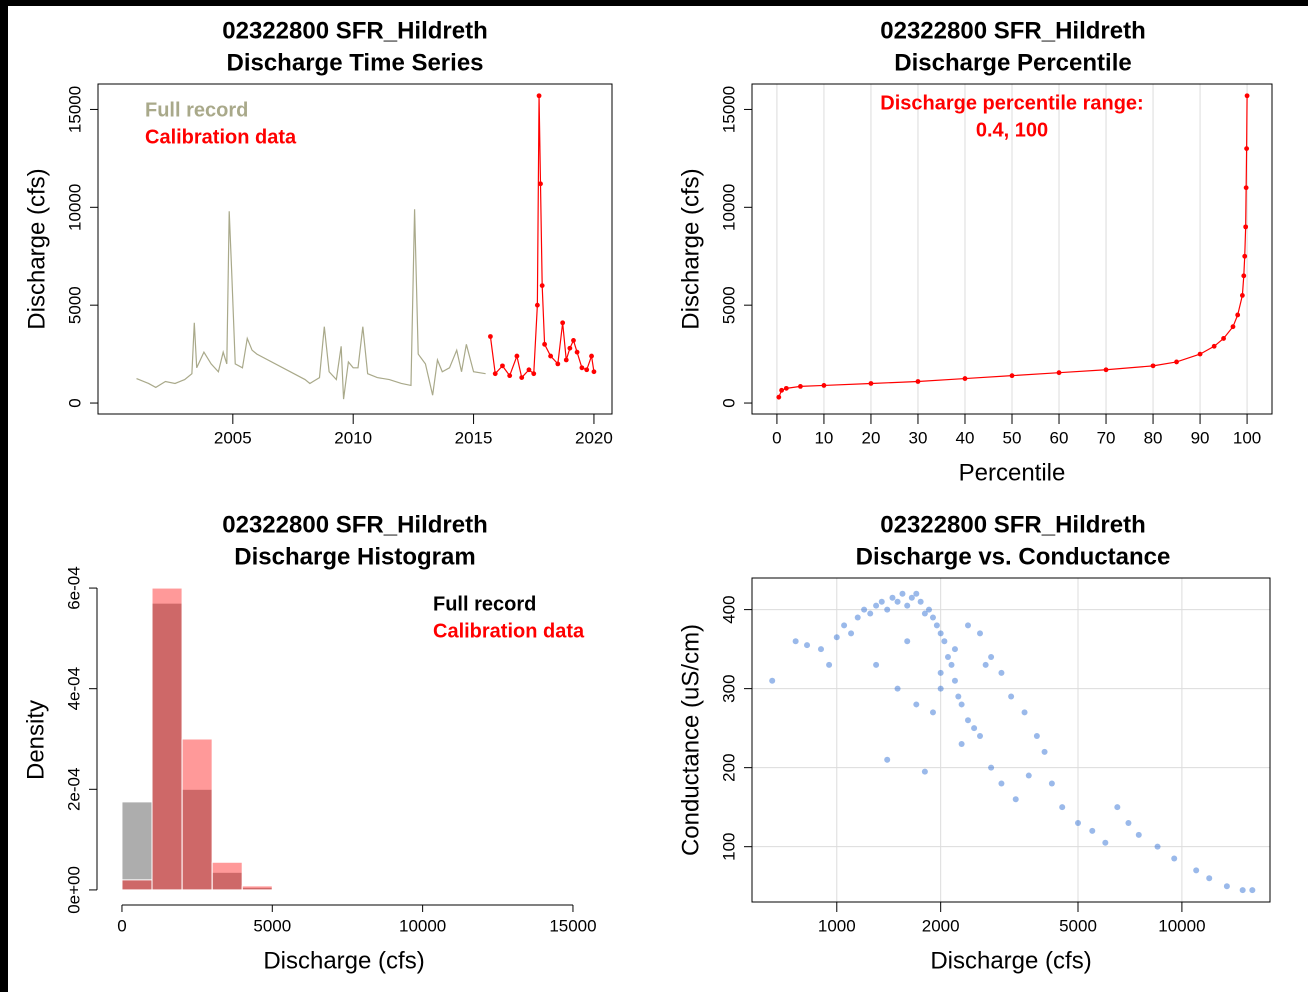 Image resolution: width=1308 pixels, height=997 pixels. I want to click on x-axis-label: Discharge (cfs), so click(343, 960).